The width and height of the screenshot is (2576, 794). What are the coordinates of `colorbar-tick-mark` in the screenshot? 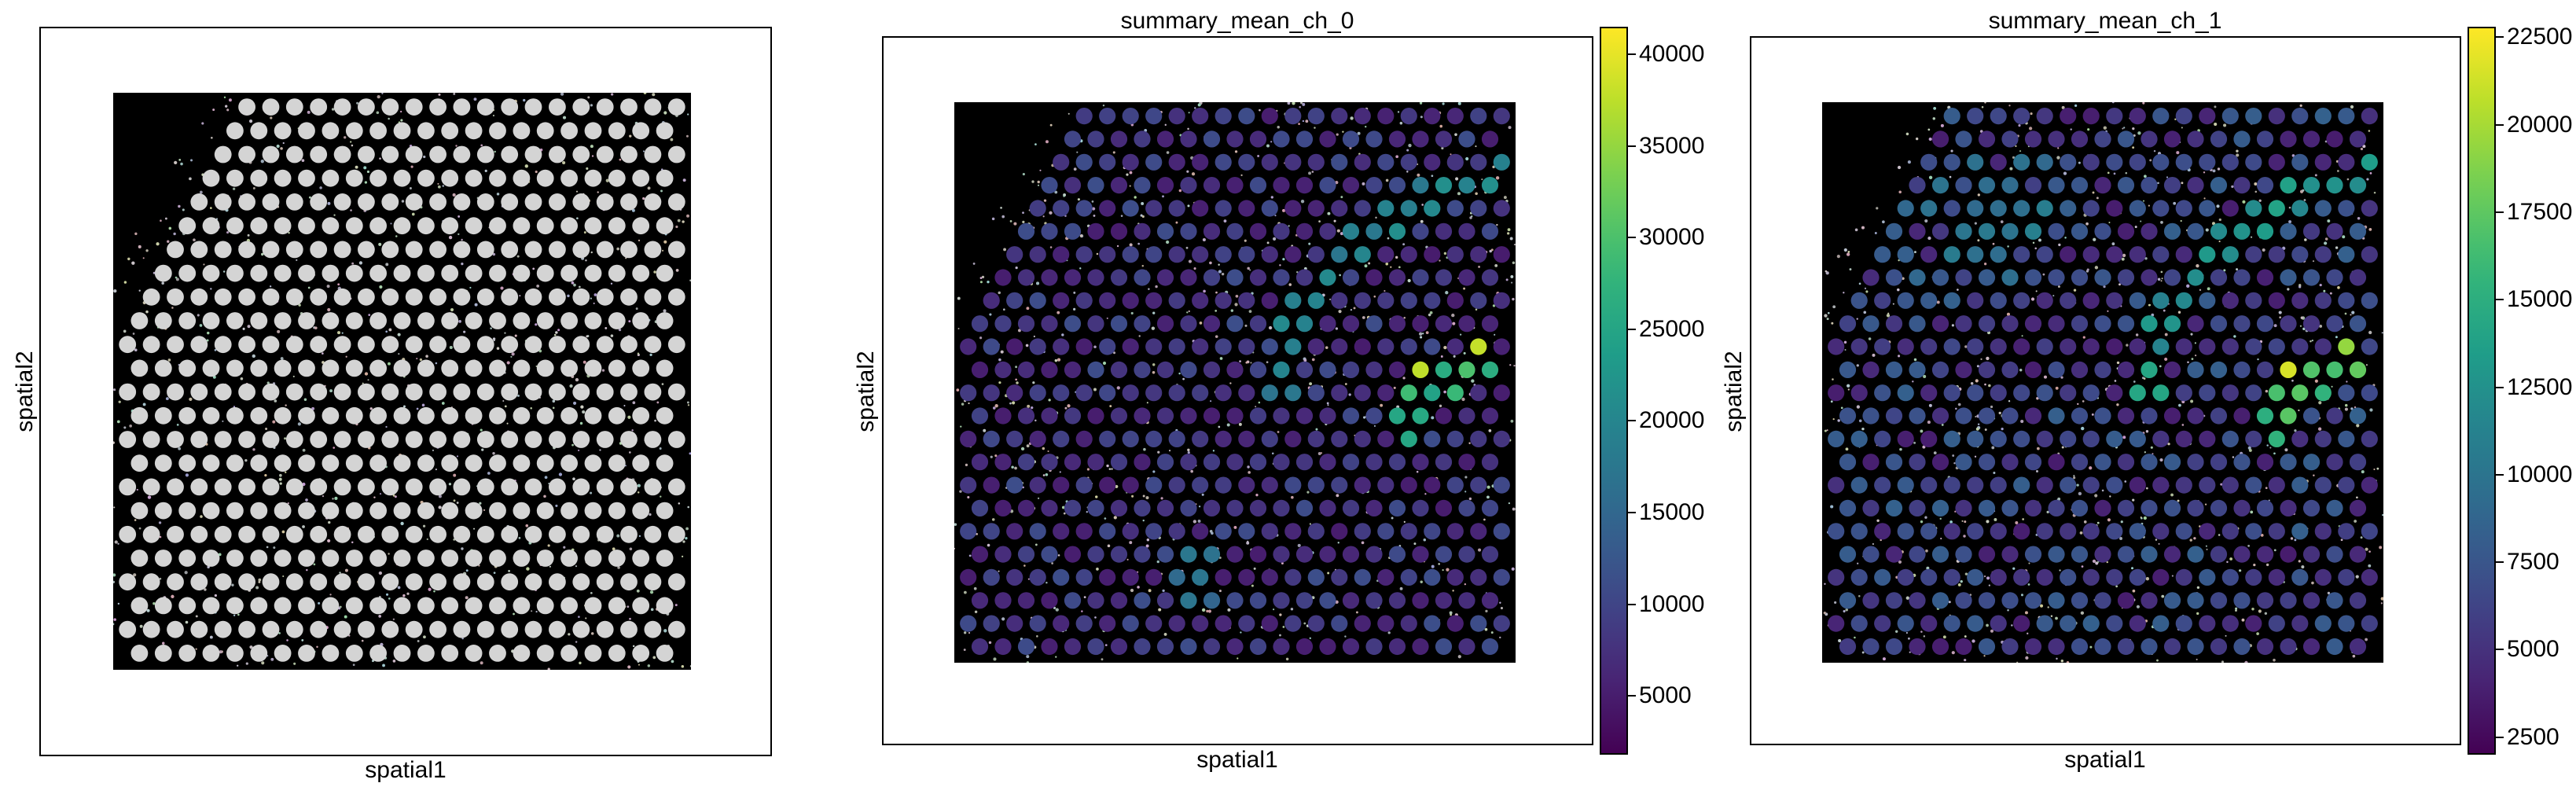 It's located at (2500, 563).